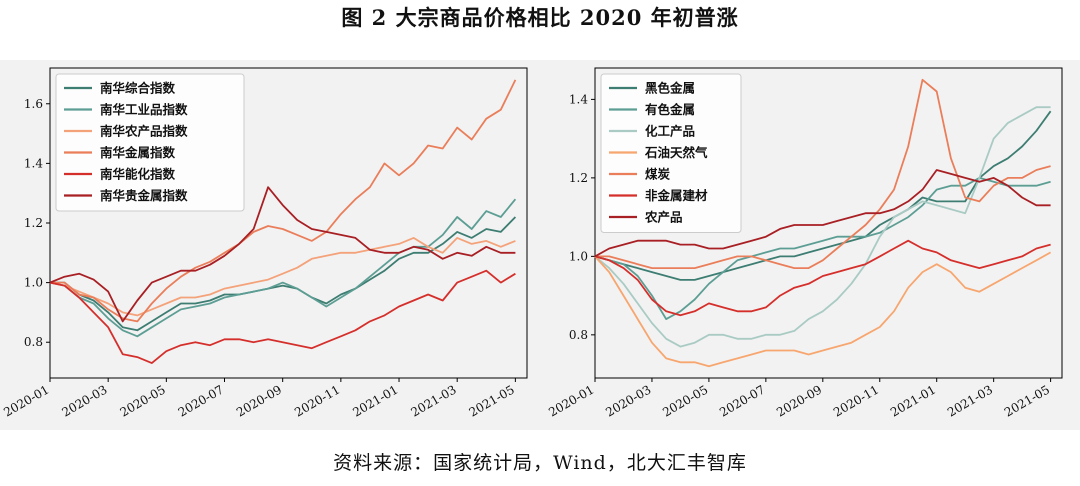 This screenshot has height=486, width=1080. I want to click on legend-label: 煤炭, so click(658, 174).